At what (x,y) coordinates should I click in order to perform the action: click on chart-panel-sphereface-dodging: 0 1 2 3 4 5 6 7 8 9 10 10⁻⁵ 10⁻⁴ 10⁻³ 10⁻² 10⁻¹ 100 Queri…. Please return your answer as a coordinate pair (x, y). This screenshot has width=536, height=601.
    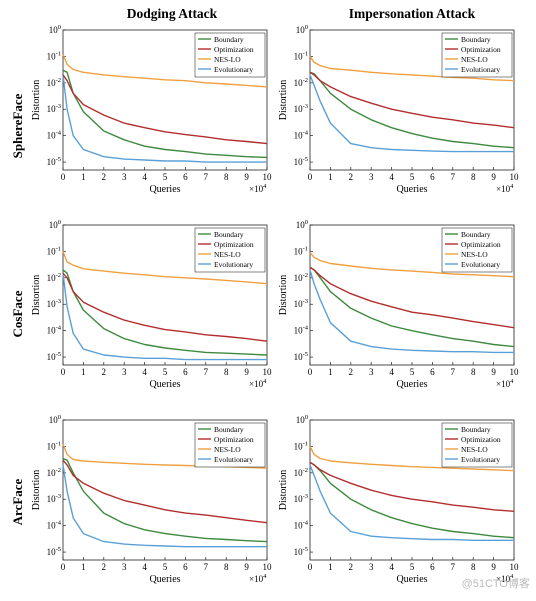
    Looking at the image, I should click on (151, 109).